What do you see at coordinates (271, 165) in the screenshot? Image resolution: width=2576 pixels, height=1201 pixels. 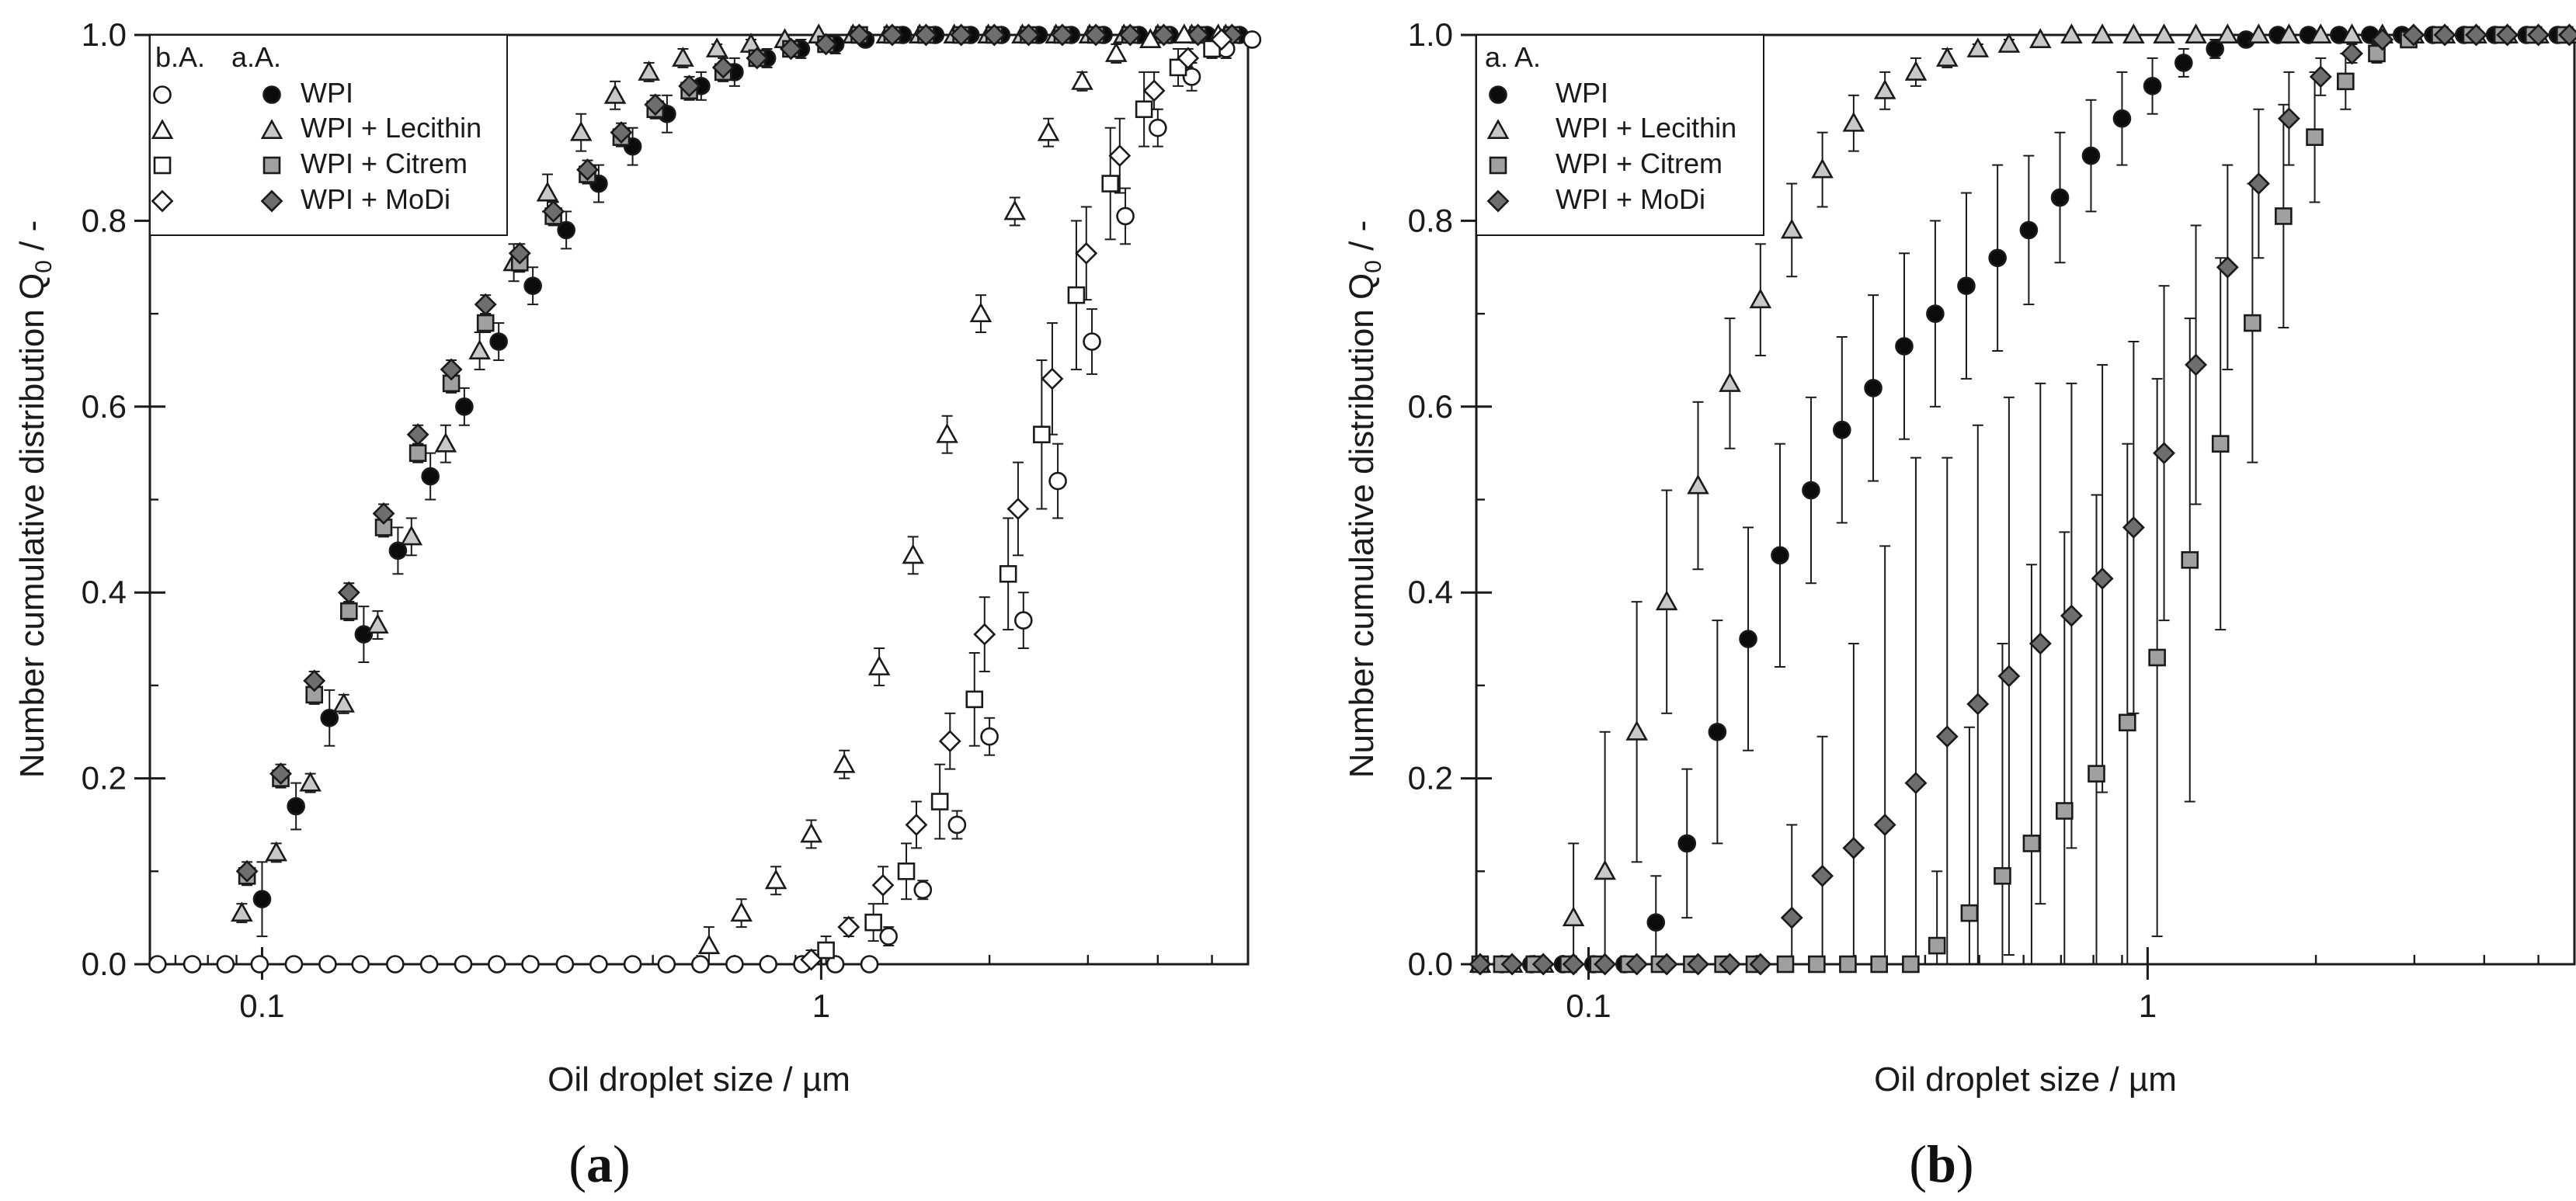 I see `legend-symbol-after-citrem` at bounding box center [271, 165].